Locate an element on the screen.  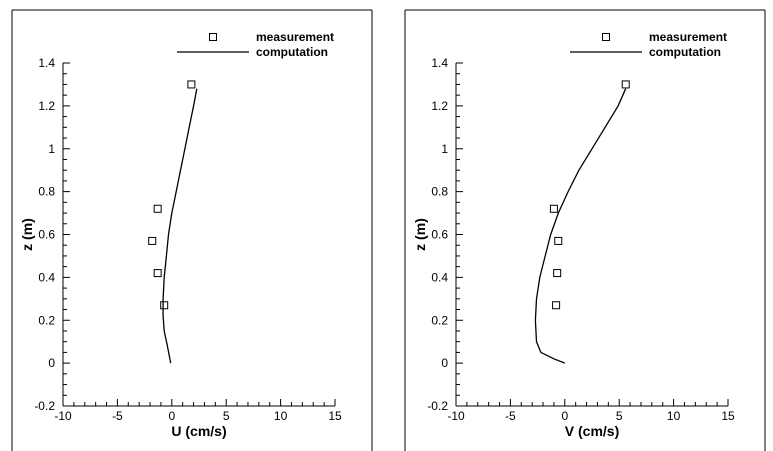
x-axis-label: V (cm/s) is located at coordinates (592, 431).